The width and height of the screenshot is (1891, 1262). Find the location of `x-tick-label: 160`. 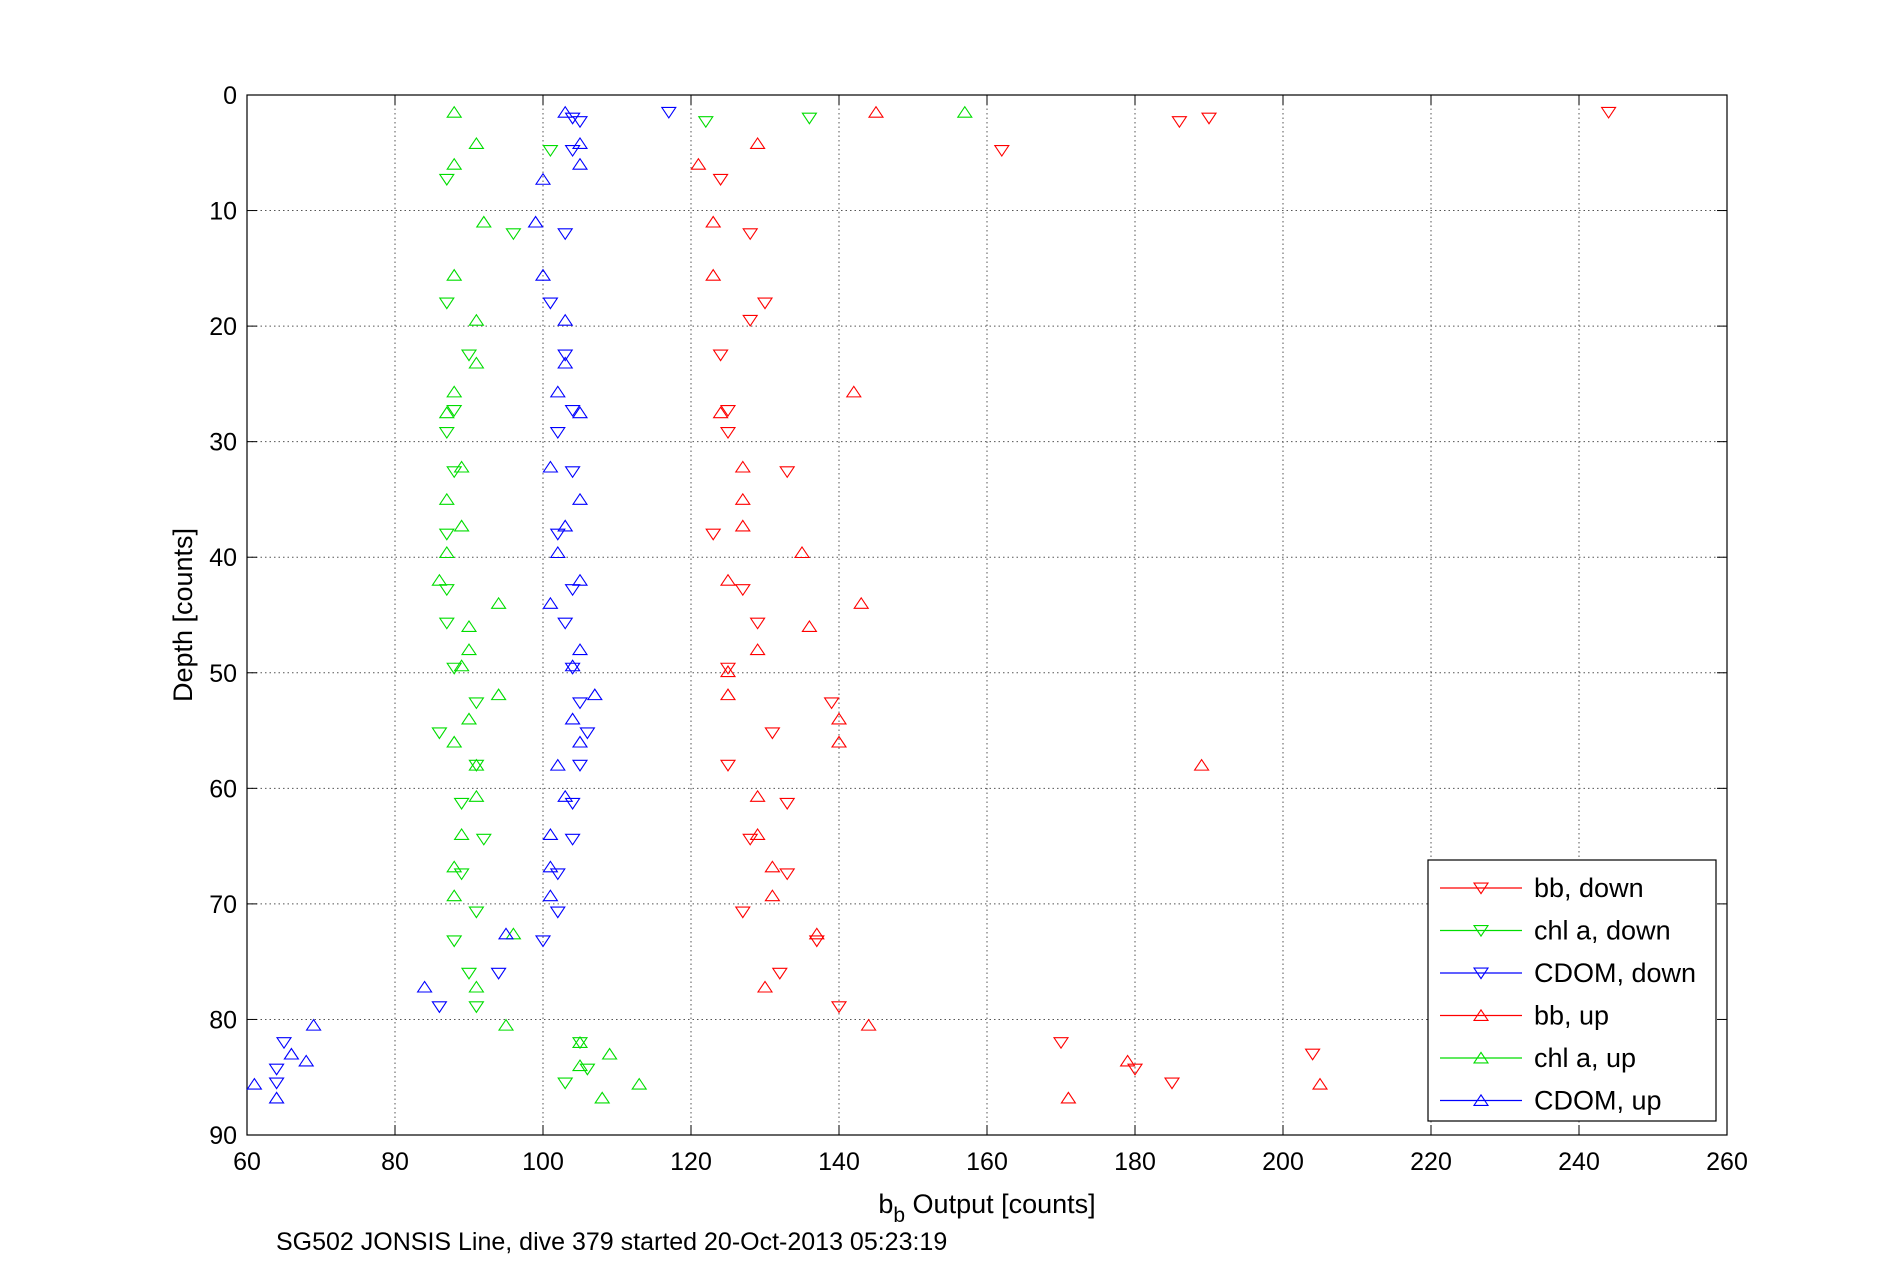

x-tick-label: 160 is located at coordinates (987, 1162).